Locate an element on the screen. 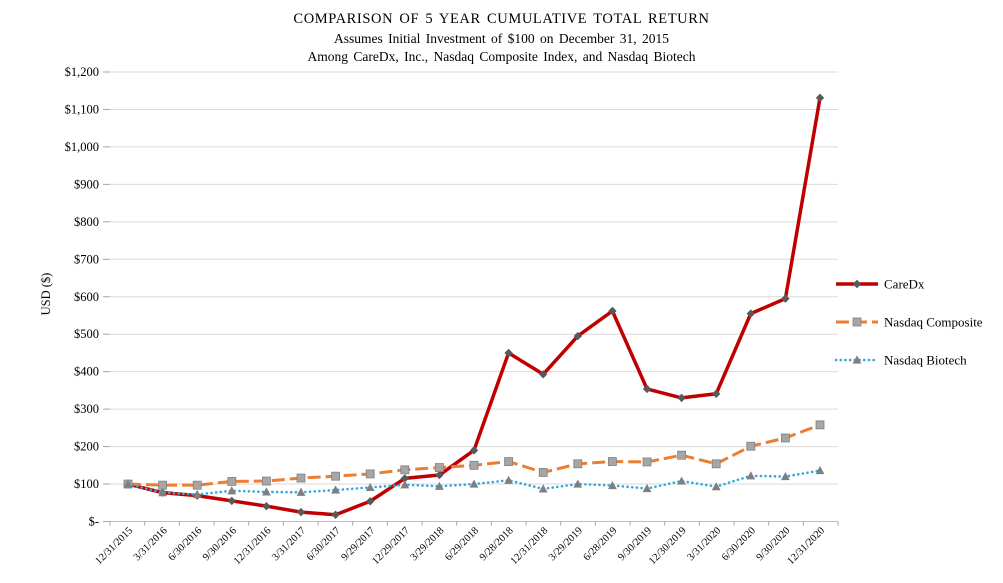  x-axis-label: 12/31/2020 is located at coordinates (807, 546).